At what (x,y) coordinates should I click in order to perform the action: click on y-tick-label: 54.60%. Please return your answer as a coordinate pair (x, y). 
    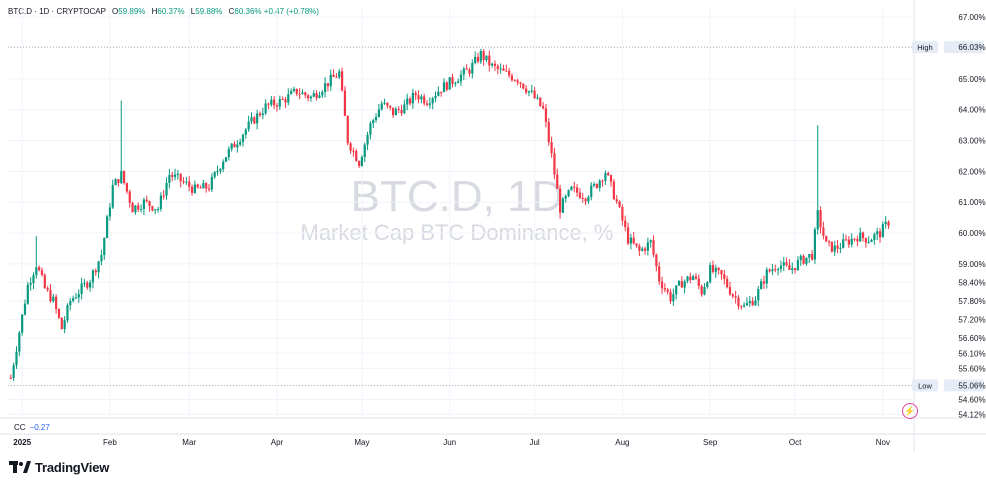
    Looking at the image, I should click on (971, 400).